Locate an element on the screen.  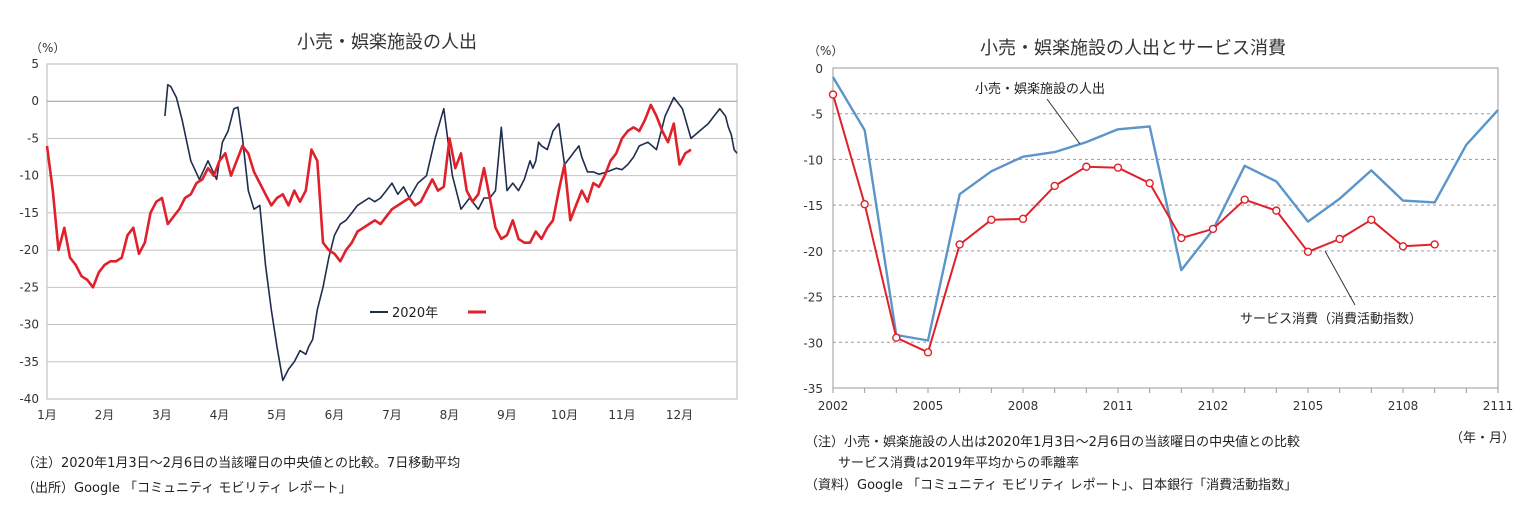
left-x-ticks: 1月 2月 3月 4月 5月 6月 7月 8月 9月 10月 11月 12月 is located at coordinates (365, 415).